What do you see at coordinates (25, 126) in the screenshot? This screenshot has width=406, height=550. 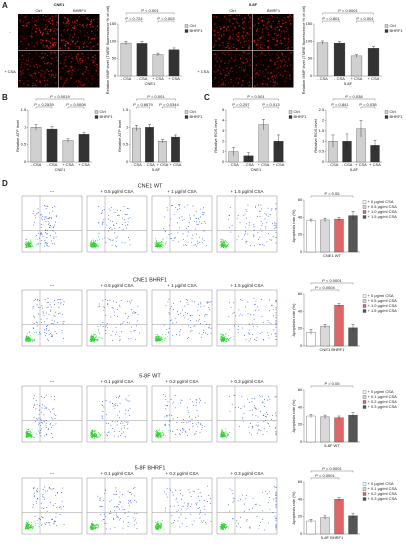 I see `y-tick-label: 1` at bounding box center [25, 126].